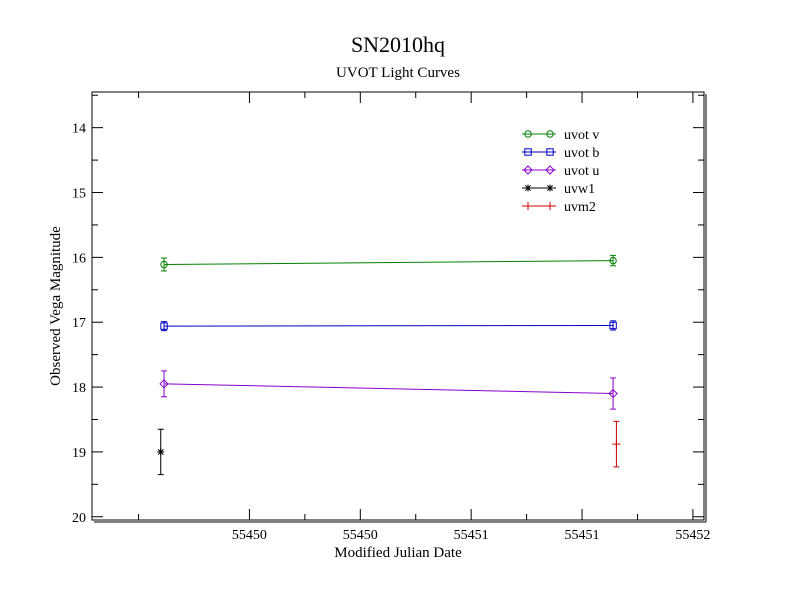 The image size is (792, 612). Describe the element at coordinates (398, 553) in the screenshot. I see `x-axis-label: Modified Julian Date` at that location.